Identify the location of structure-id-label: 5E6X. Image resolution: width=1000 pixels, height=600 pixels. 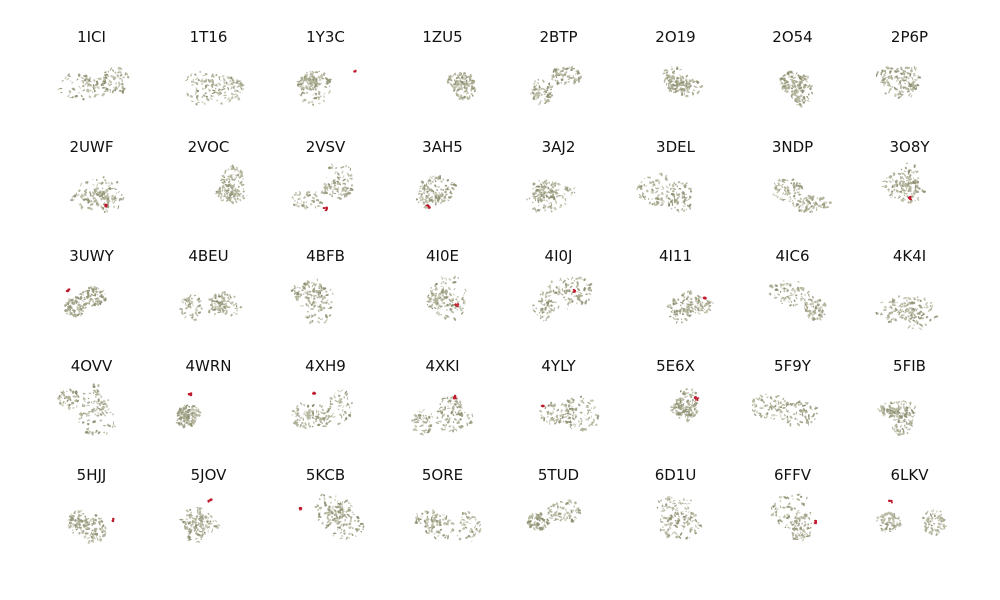
(675, 366).